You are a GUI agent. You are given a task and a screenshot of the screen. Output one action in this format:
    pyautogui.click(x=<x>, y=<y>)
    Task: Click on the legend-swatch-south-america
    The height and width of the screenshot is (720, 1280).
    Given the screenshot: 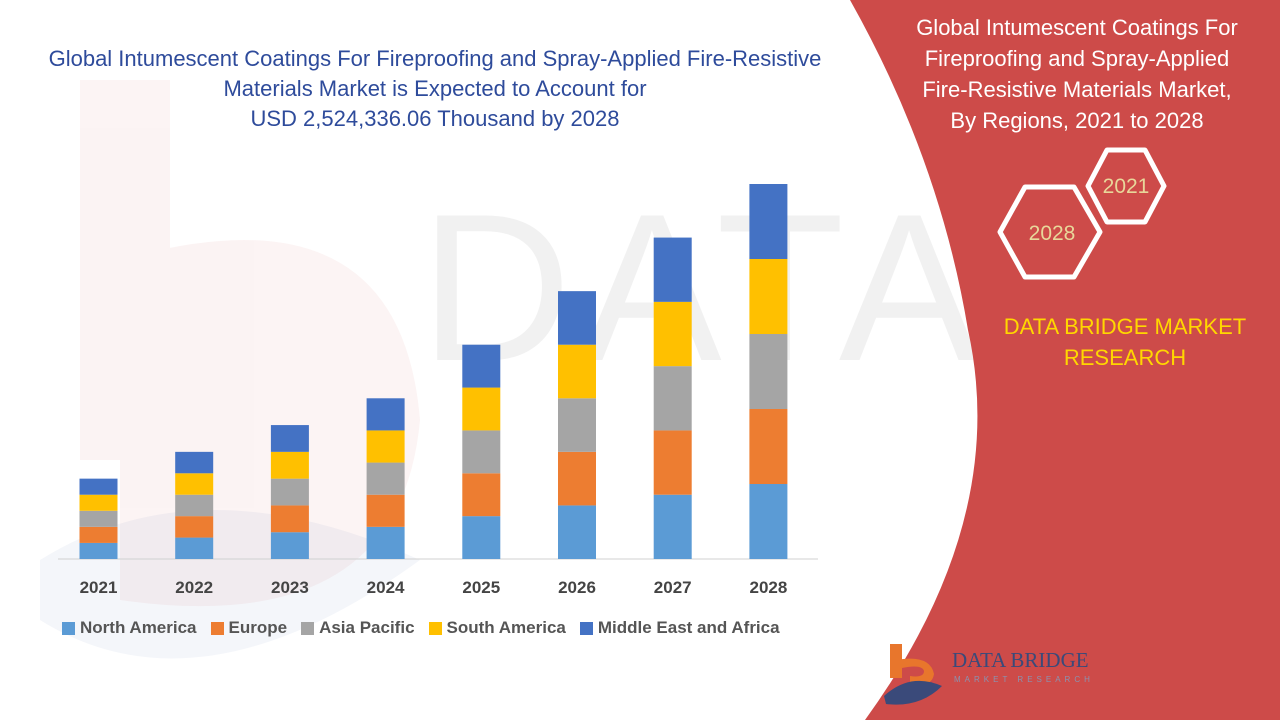 What is the action you would take?
    pyautogui.click(x=435, y=628)
    